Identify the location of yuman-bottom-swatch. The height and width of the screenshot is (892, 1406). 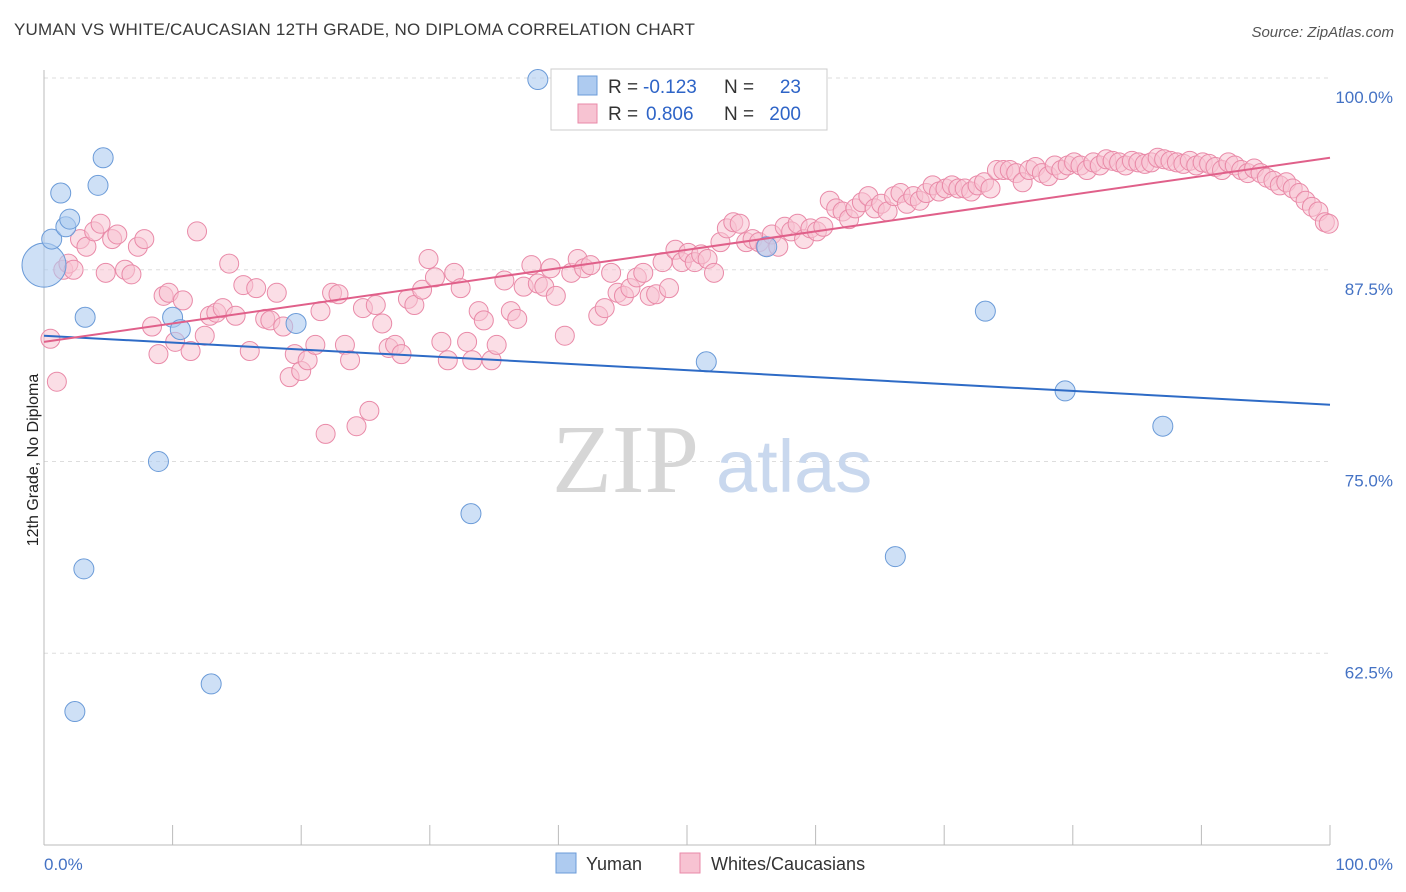
(566, 863).